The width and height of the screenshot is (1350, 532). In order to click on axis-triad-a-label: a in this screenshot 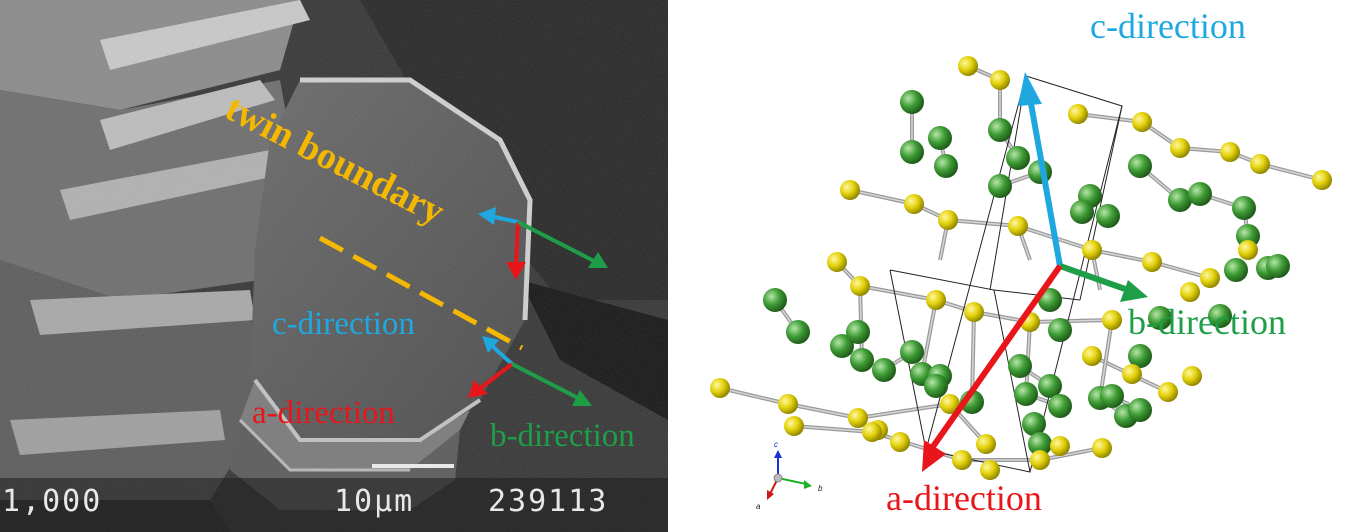, I will do `click(758, 506)`.